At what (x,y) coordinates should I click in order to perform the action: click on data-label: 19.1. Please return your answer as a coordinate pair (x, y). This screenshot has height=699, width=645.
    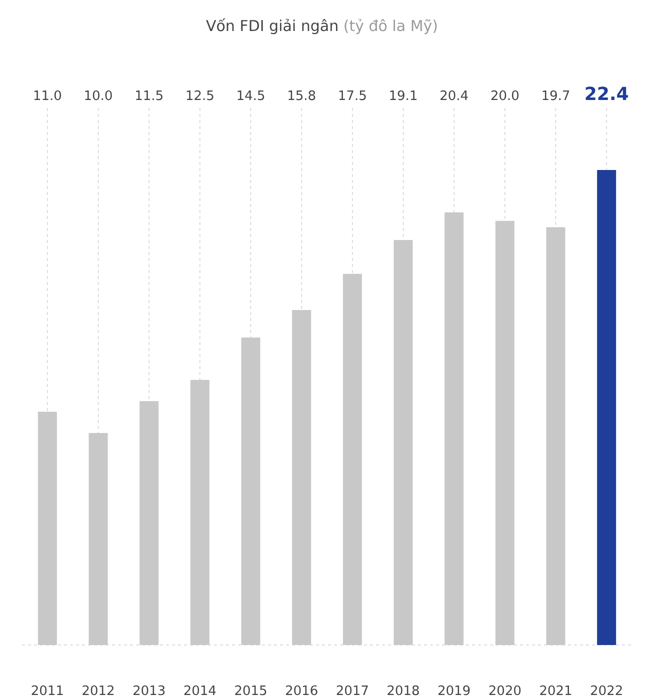
    Looking at the image, I should click on (403, 95).